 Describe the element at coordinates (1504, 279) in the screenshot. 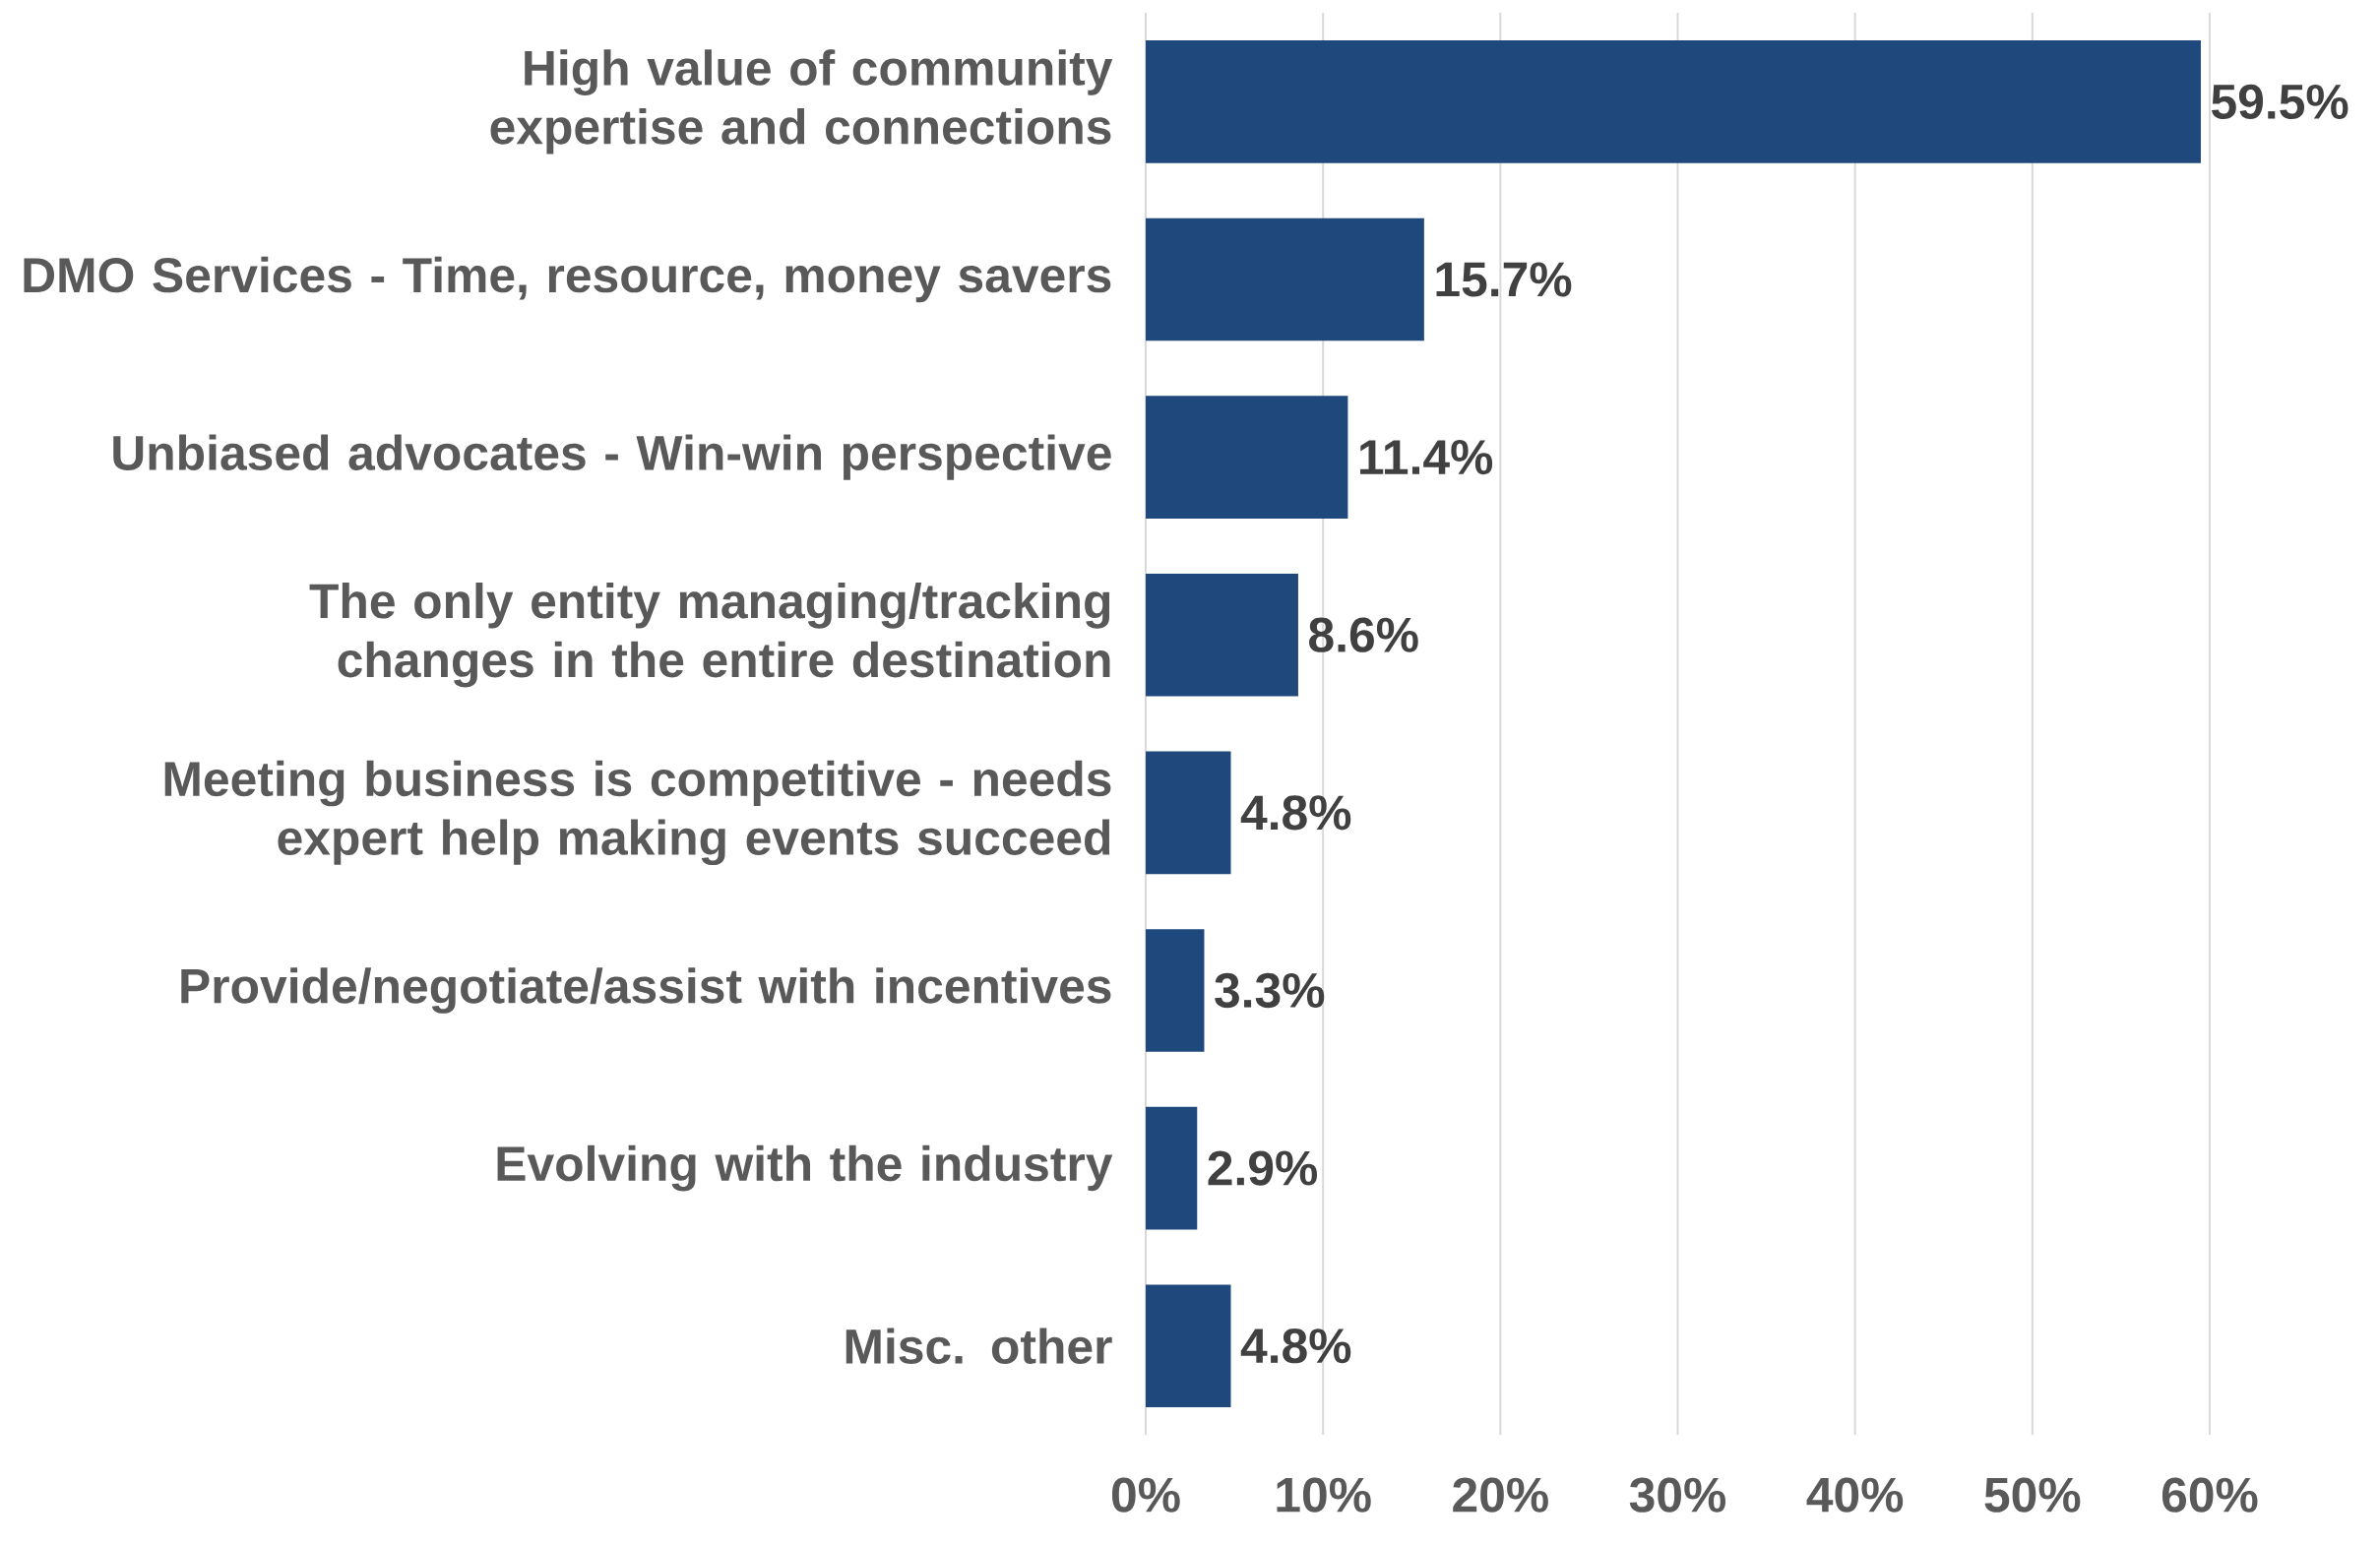

I see `data-label: 15.7%` at that location.